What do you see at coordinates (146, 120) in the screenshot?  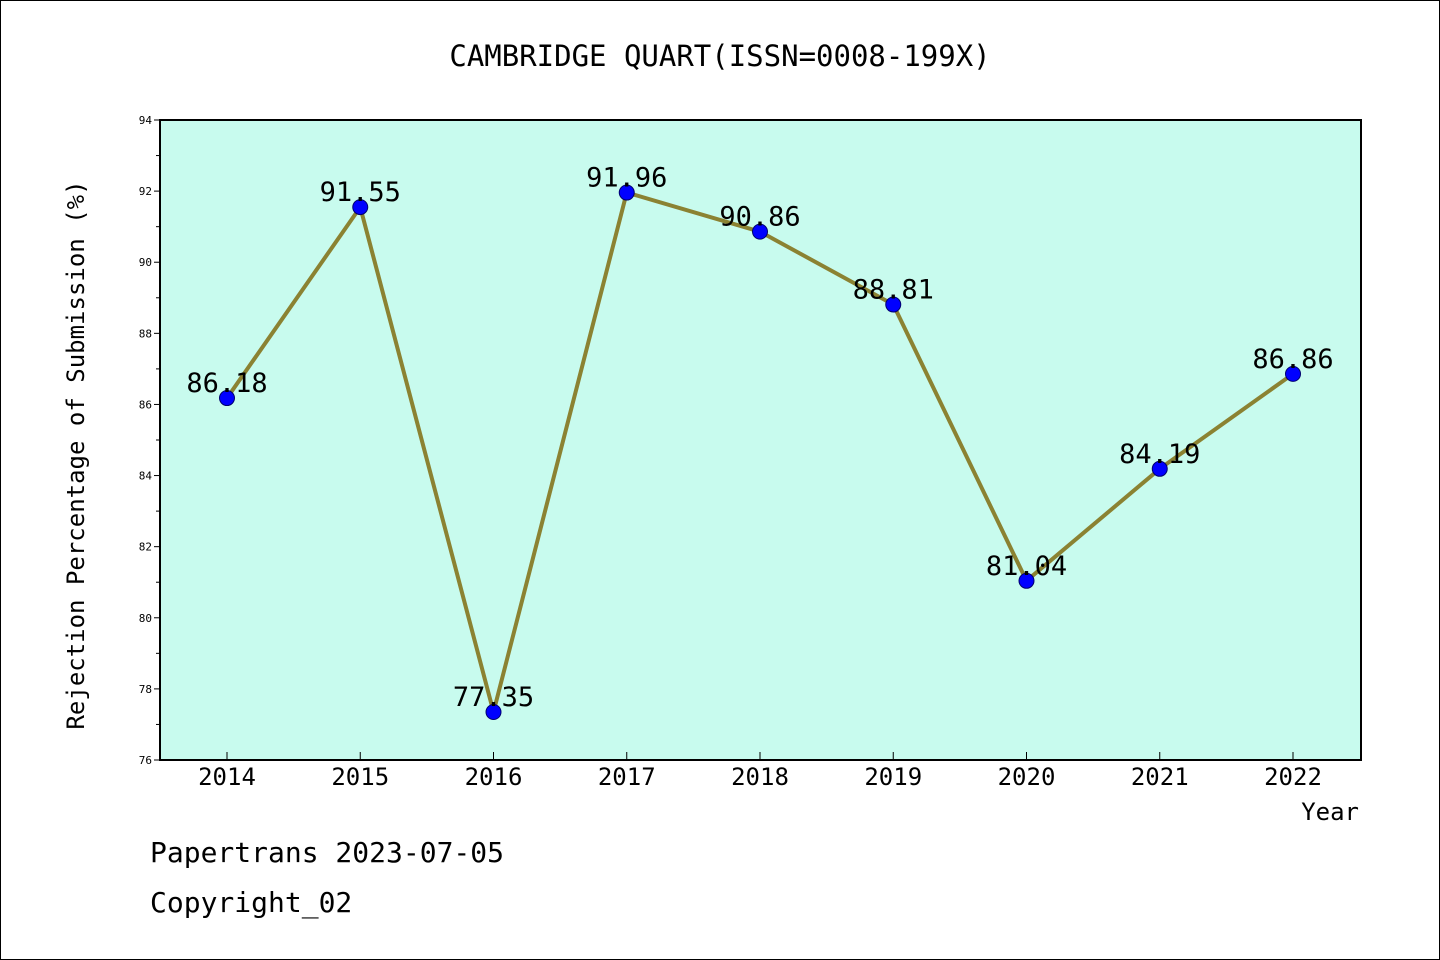 I see `y-tick-label: 94` at bounding box center [146, 120].